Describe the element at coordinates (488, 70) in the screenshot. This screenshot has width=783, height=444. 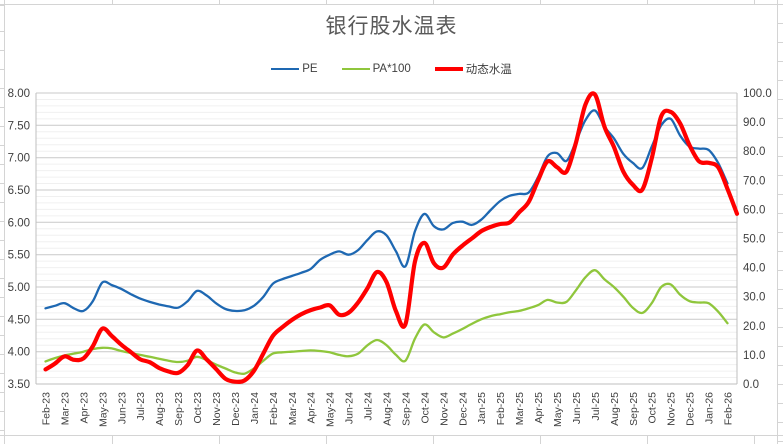
I see `legend-label-dynamic-temp: 动态水温` at that location.